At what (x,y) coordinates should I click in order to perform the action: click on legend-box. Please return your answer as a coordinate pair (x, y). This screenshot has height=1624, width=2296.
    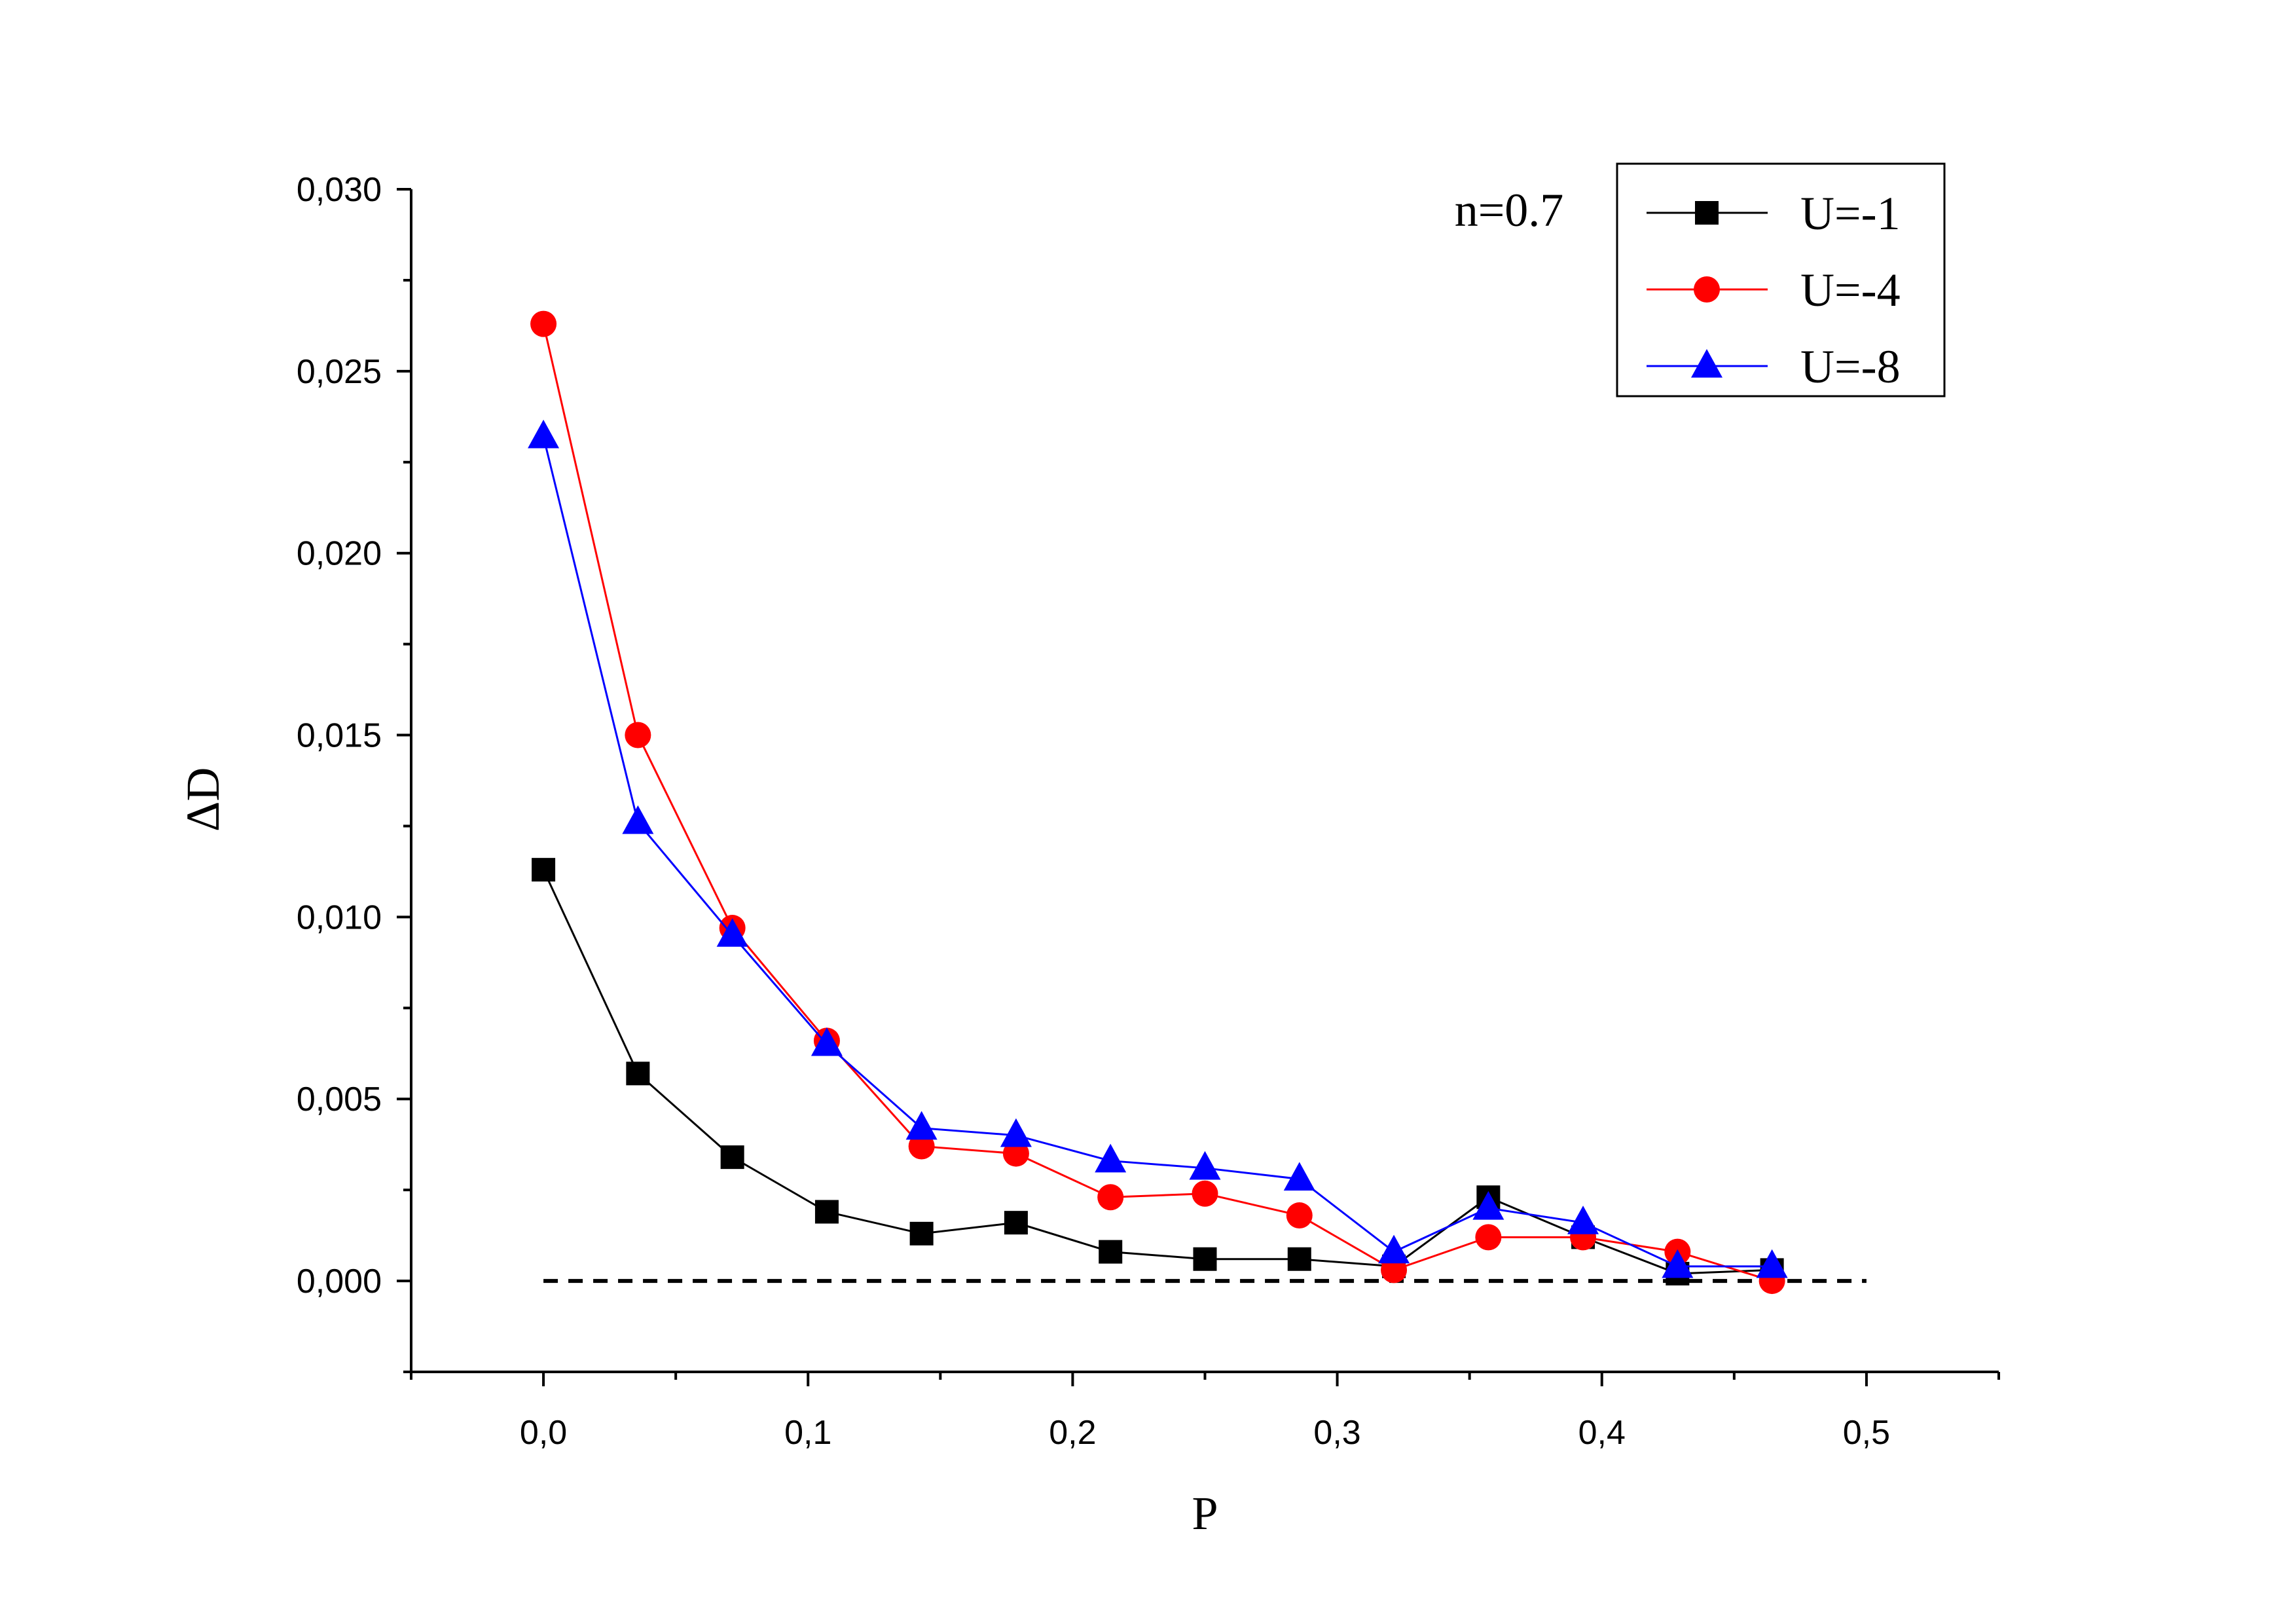
    Looking at the image, I should click on (1781, 279).